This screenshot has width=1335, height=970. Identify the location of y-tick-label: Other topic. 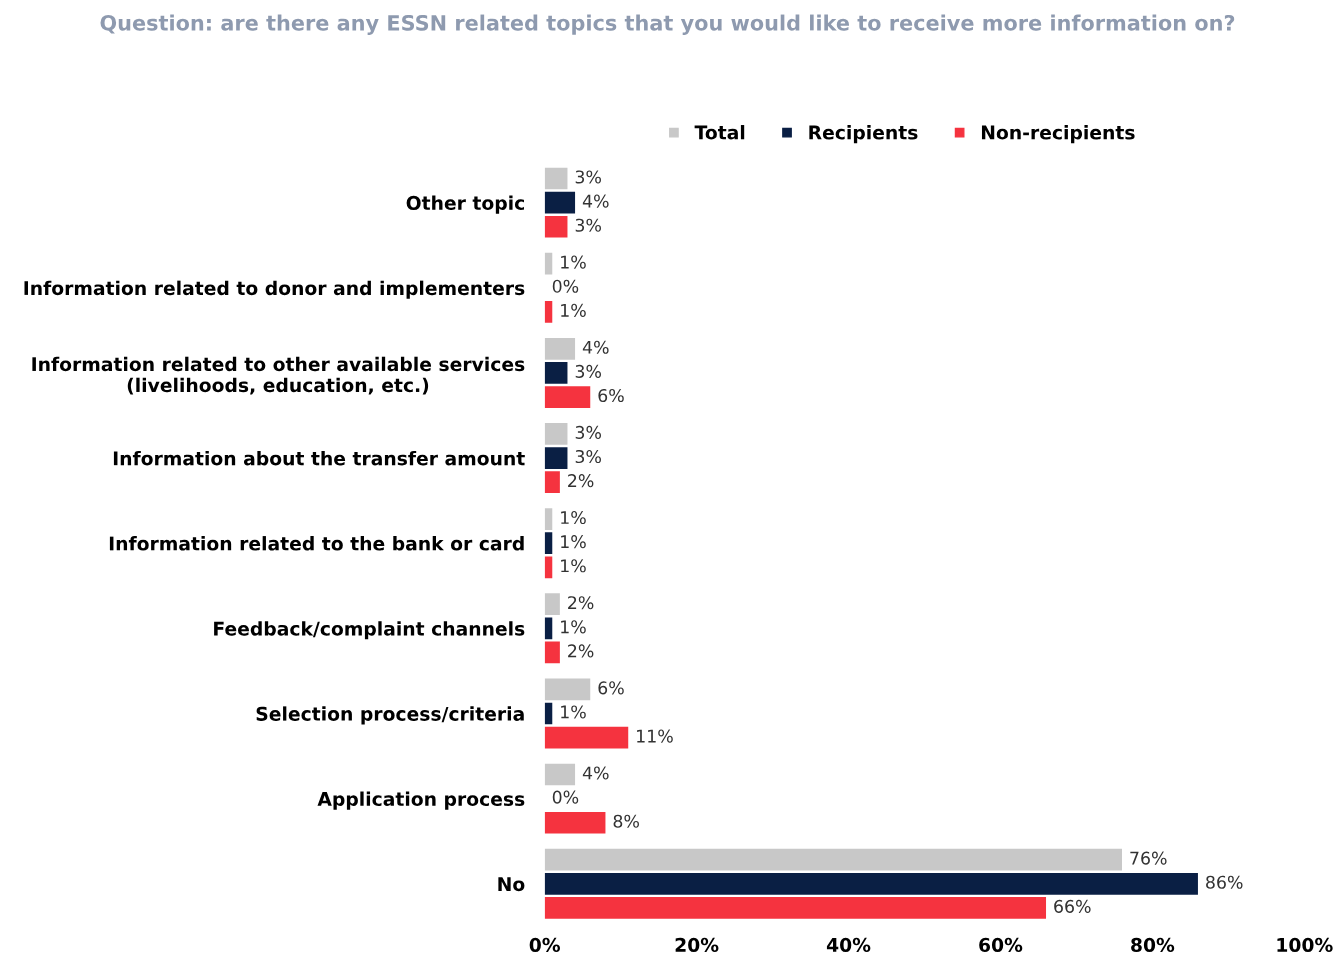
(465, 204).